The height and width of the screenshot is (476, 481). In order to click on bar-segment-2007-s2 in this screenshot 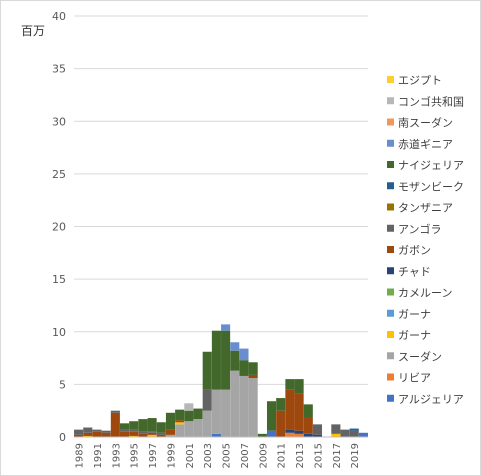, I will do `click(244, 406)`.